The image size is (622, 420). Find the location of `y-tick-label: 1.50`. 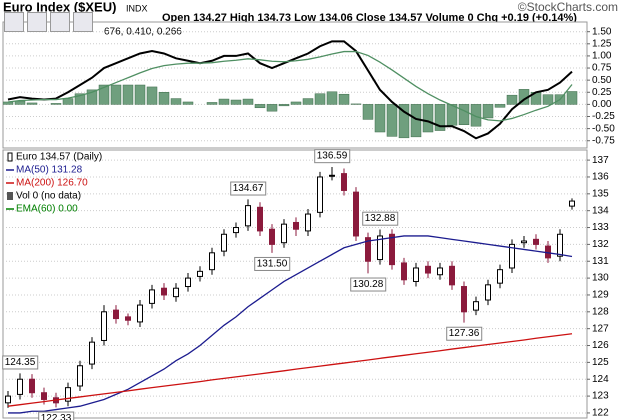

y-tick-label: 1.50 is located at coordinates (602, 31).